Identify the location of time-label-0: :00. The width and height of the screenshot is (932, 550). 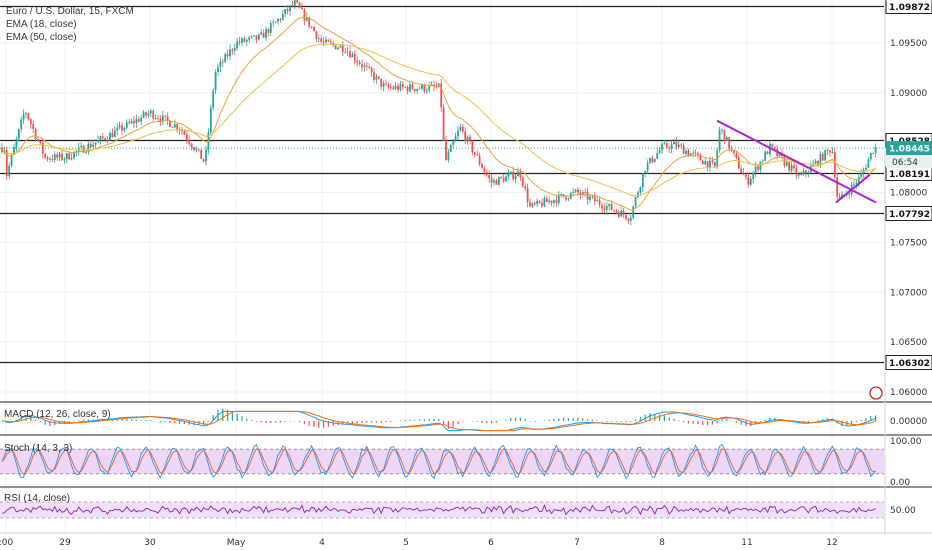
(7, 543).